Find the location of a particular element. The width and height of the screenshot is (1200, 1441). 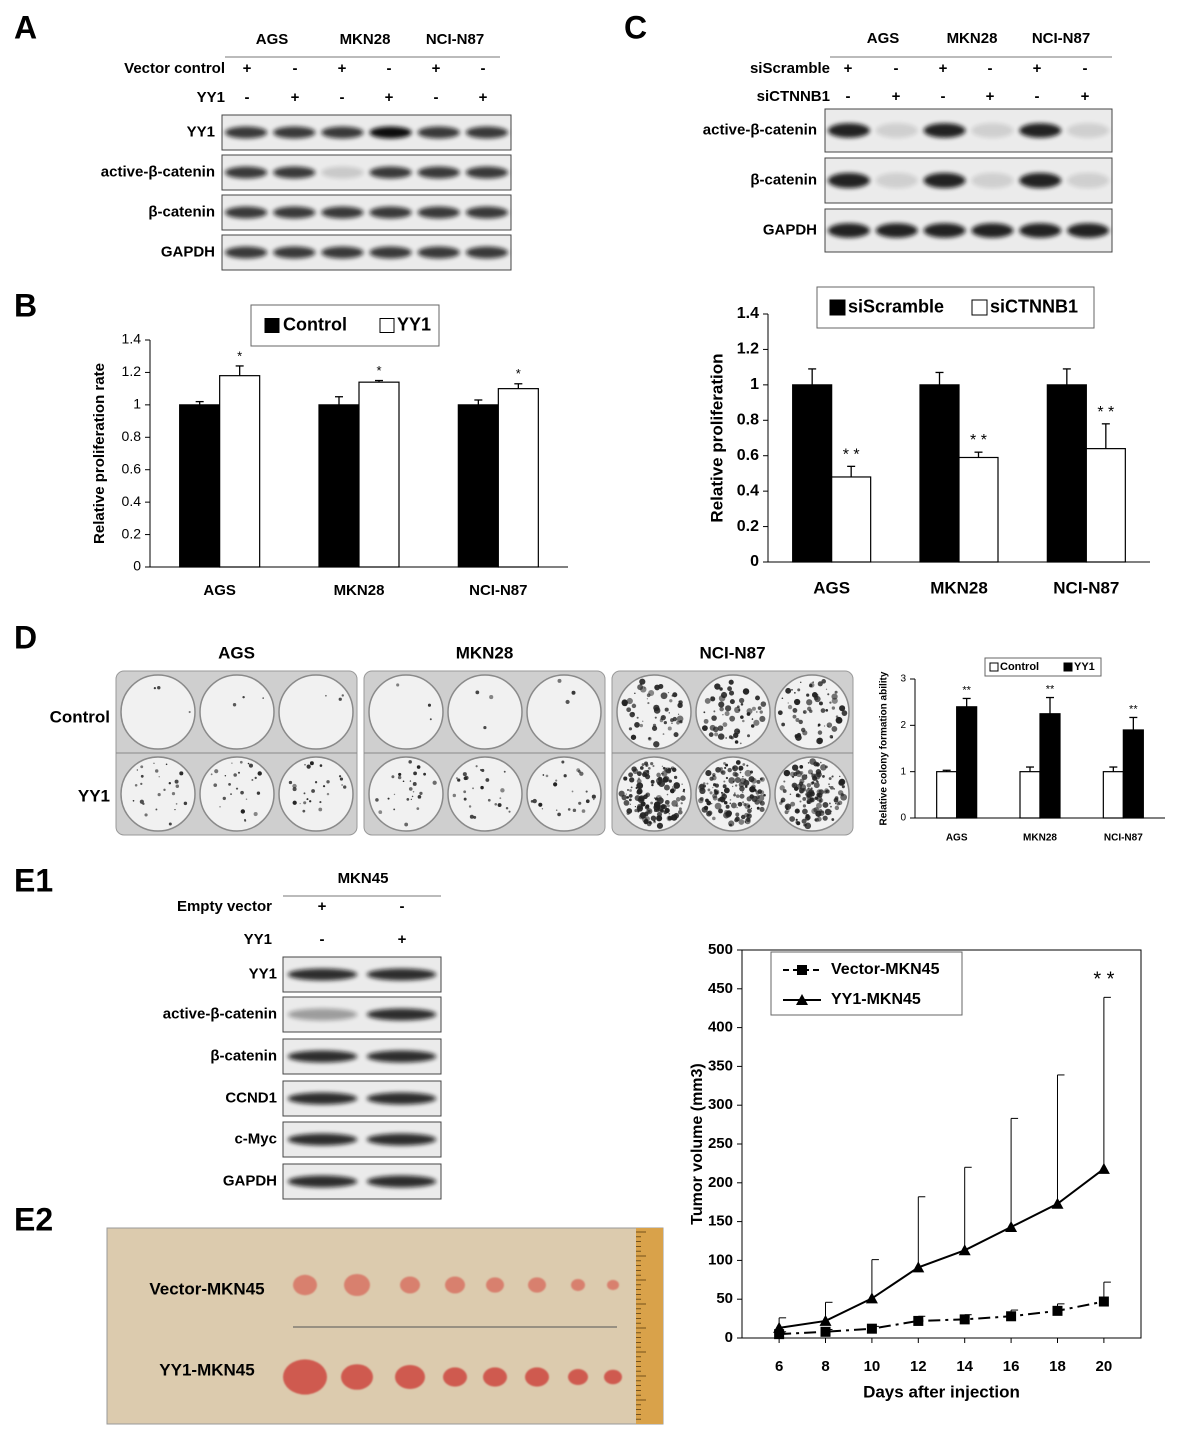

plate-header: MKN28 is located at coordinates (485, 652).